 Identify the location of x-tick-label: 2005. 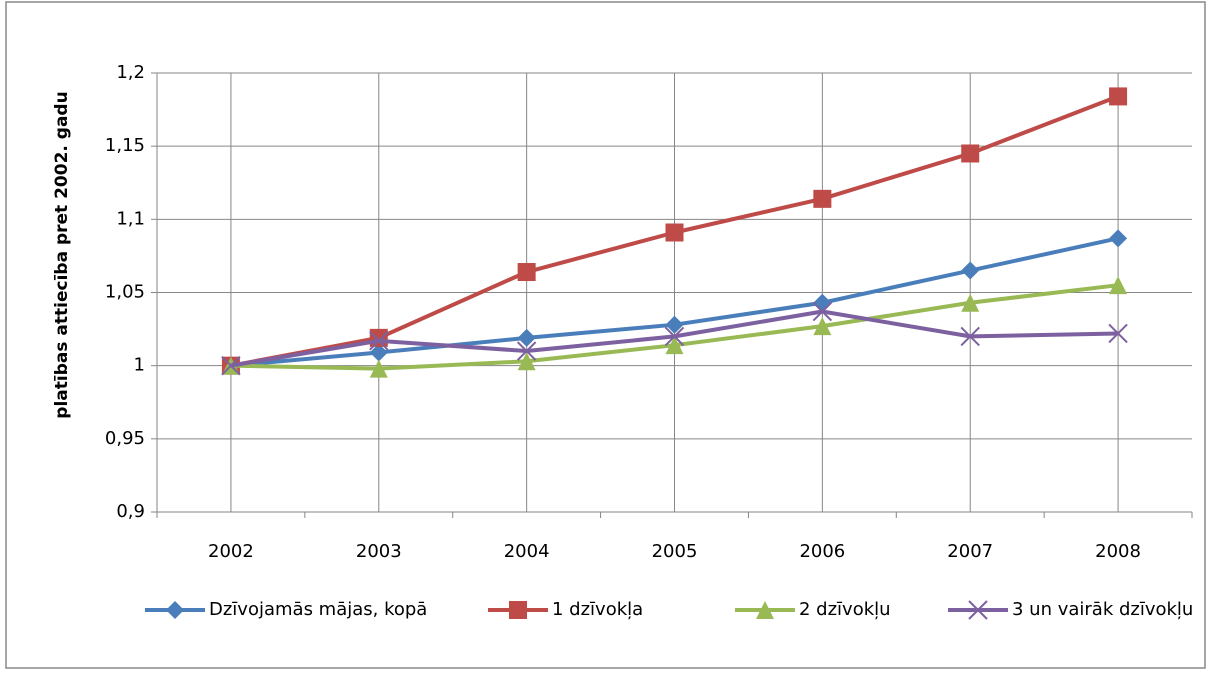
(675, 551).